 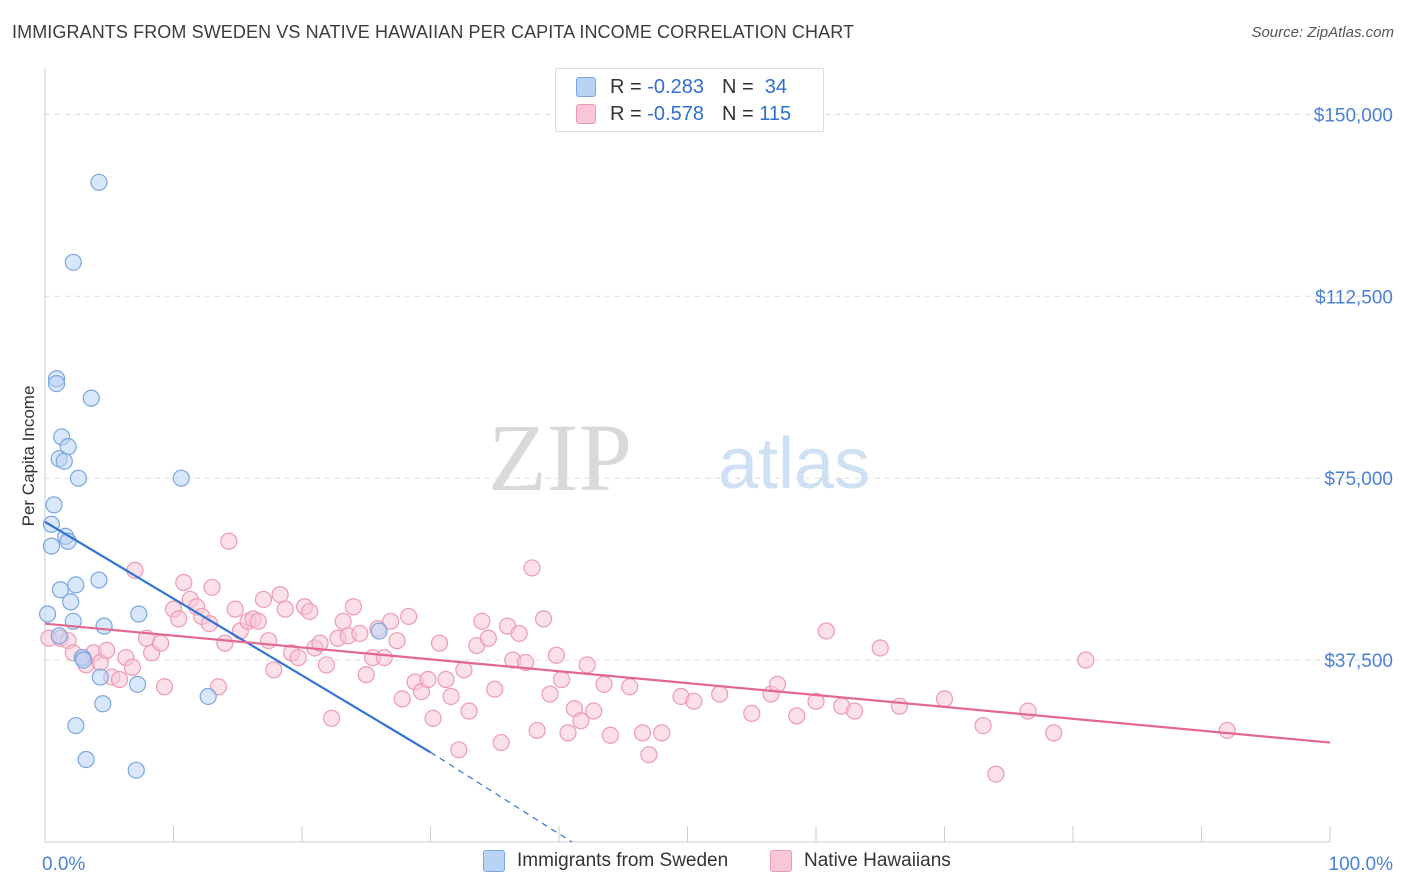 I want to click on watermark: ZIP atlas, so click(x=679, y=457).